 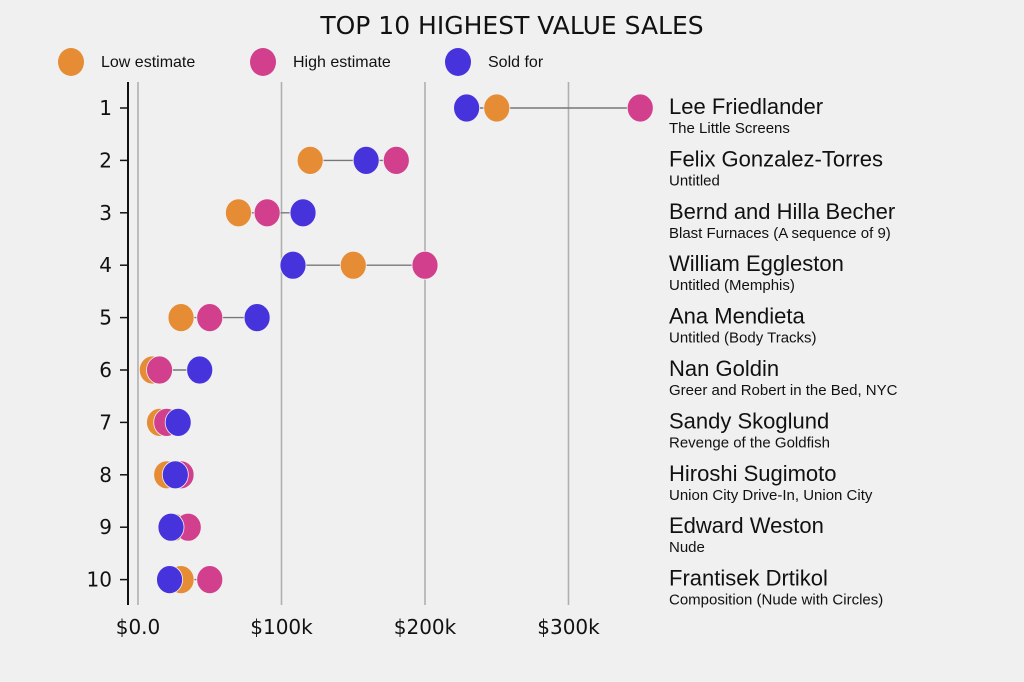 What do you see at coordinates (105, 527) in the screenshot?
I see `y-tick-label: 9` at bounding box center [105, 527].